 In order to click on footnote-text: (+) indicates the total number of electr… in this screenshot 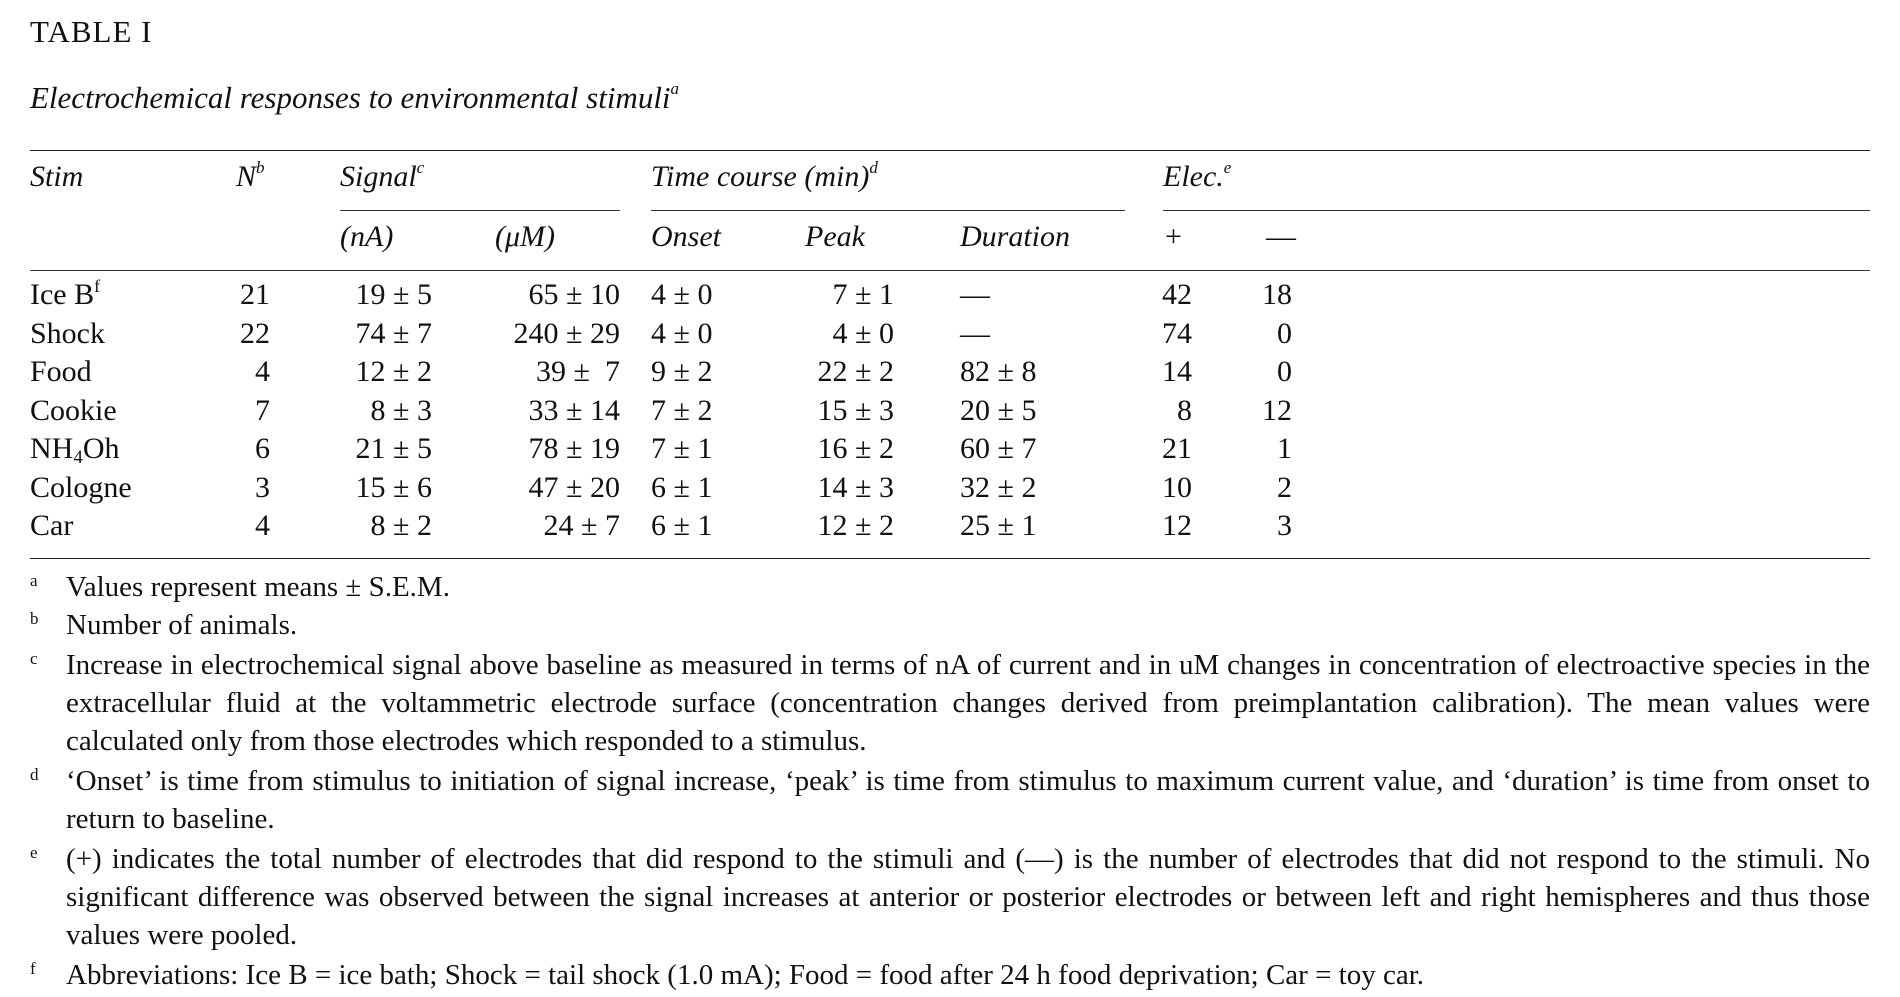, I will do `click(968, 897)`.